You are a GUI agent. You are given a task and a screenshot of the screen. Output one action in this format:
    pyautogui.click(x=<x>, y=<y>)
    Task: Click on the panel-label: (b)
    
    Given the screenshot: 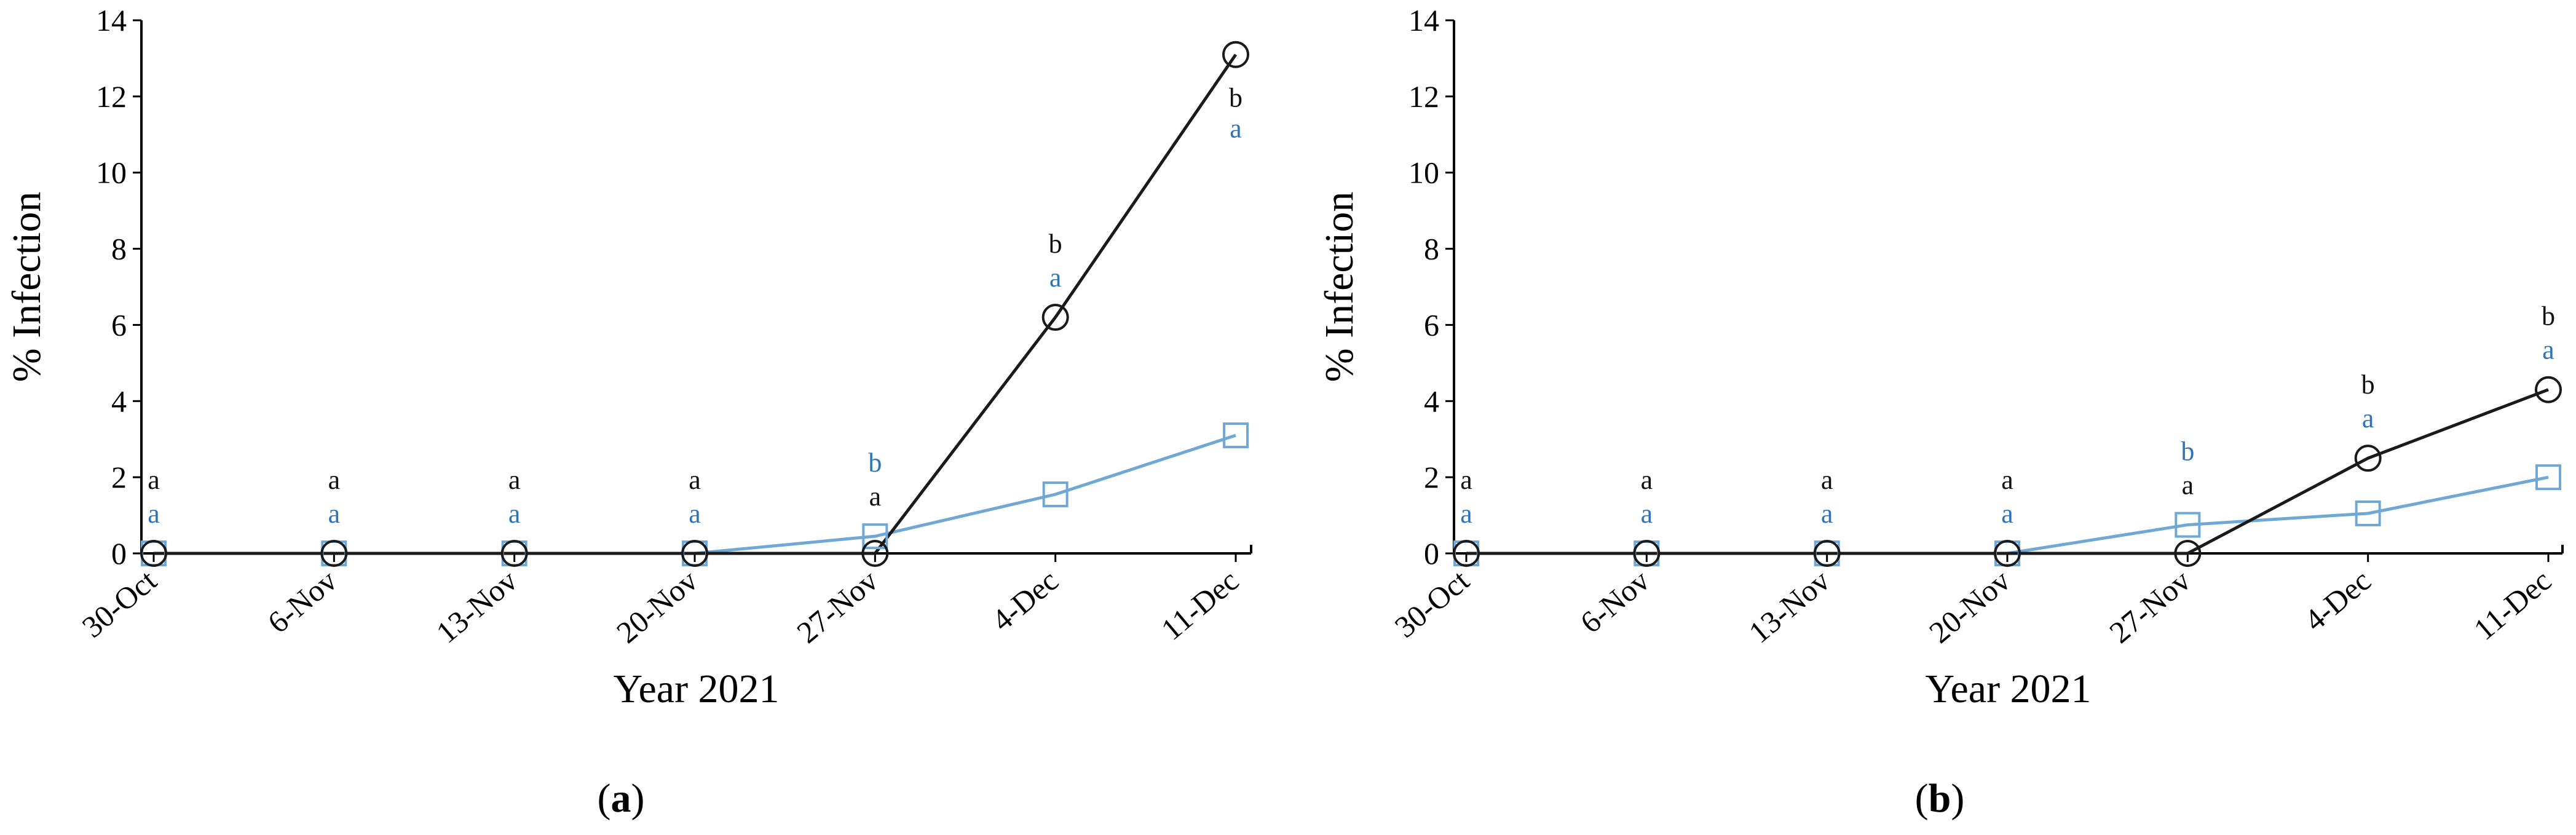 What is the action you would take?
    pyautogui.click(x=1940, y=798)
    